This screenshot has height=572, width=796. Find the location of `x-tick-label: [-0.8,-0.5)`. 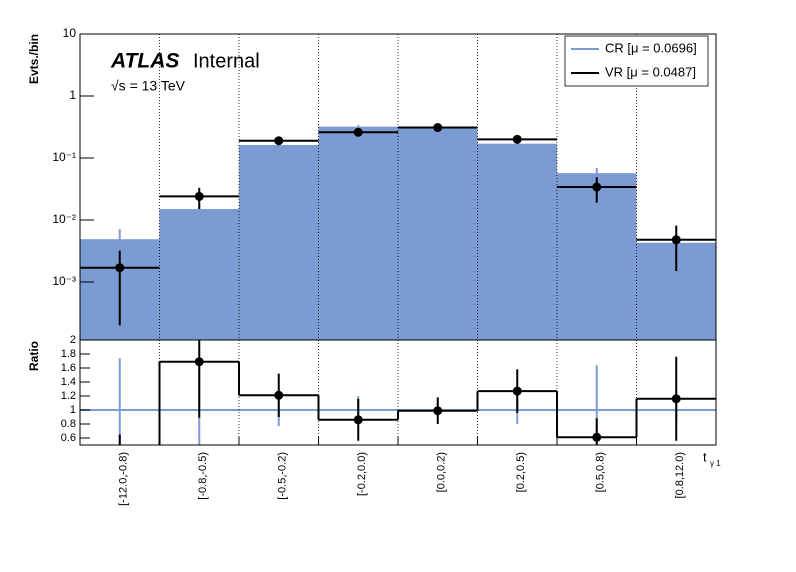

x-tick-label: [-0.8,-0.5) is located at coordinates (203, 476).